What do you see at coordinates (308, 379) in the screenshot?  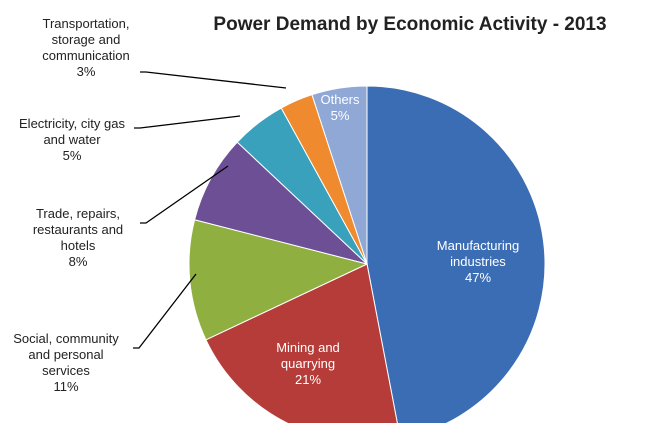 I see `slice-value-label: 21%` at bounding box center [308, 379].